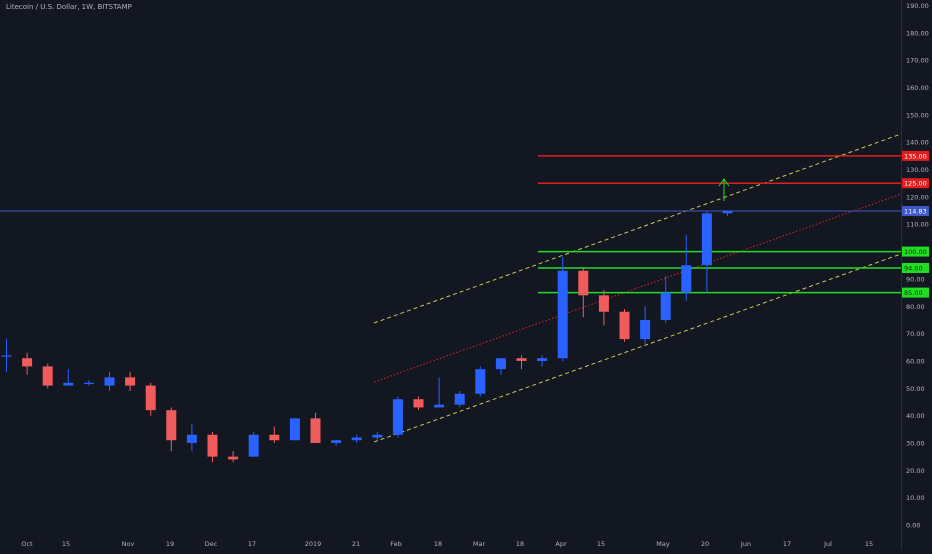 The width and height of the screenshot is (932, 554). I want to click on y-tick-label: 120.00, so click(917, 197).